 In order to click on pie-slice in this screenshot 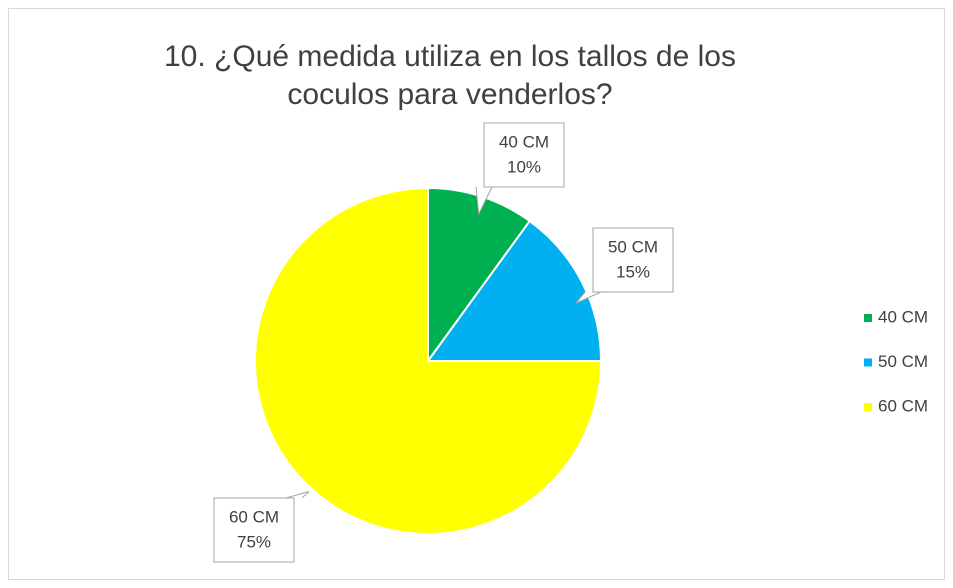, I will do `click(514, 290)`.